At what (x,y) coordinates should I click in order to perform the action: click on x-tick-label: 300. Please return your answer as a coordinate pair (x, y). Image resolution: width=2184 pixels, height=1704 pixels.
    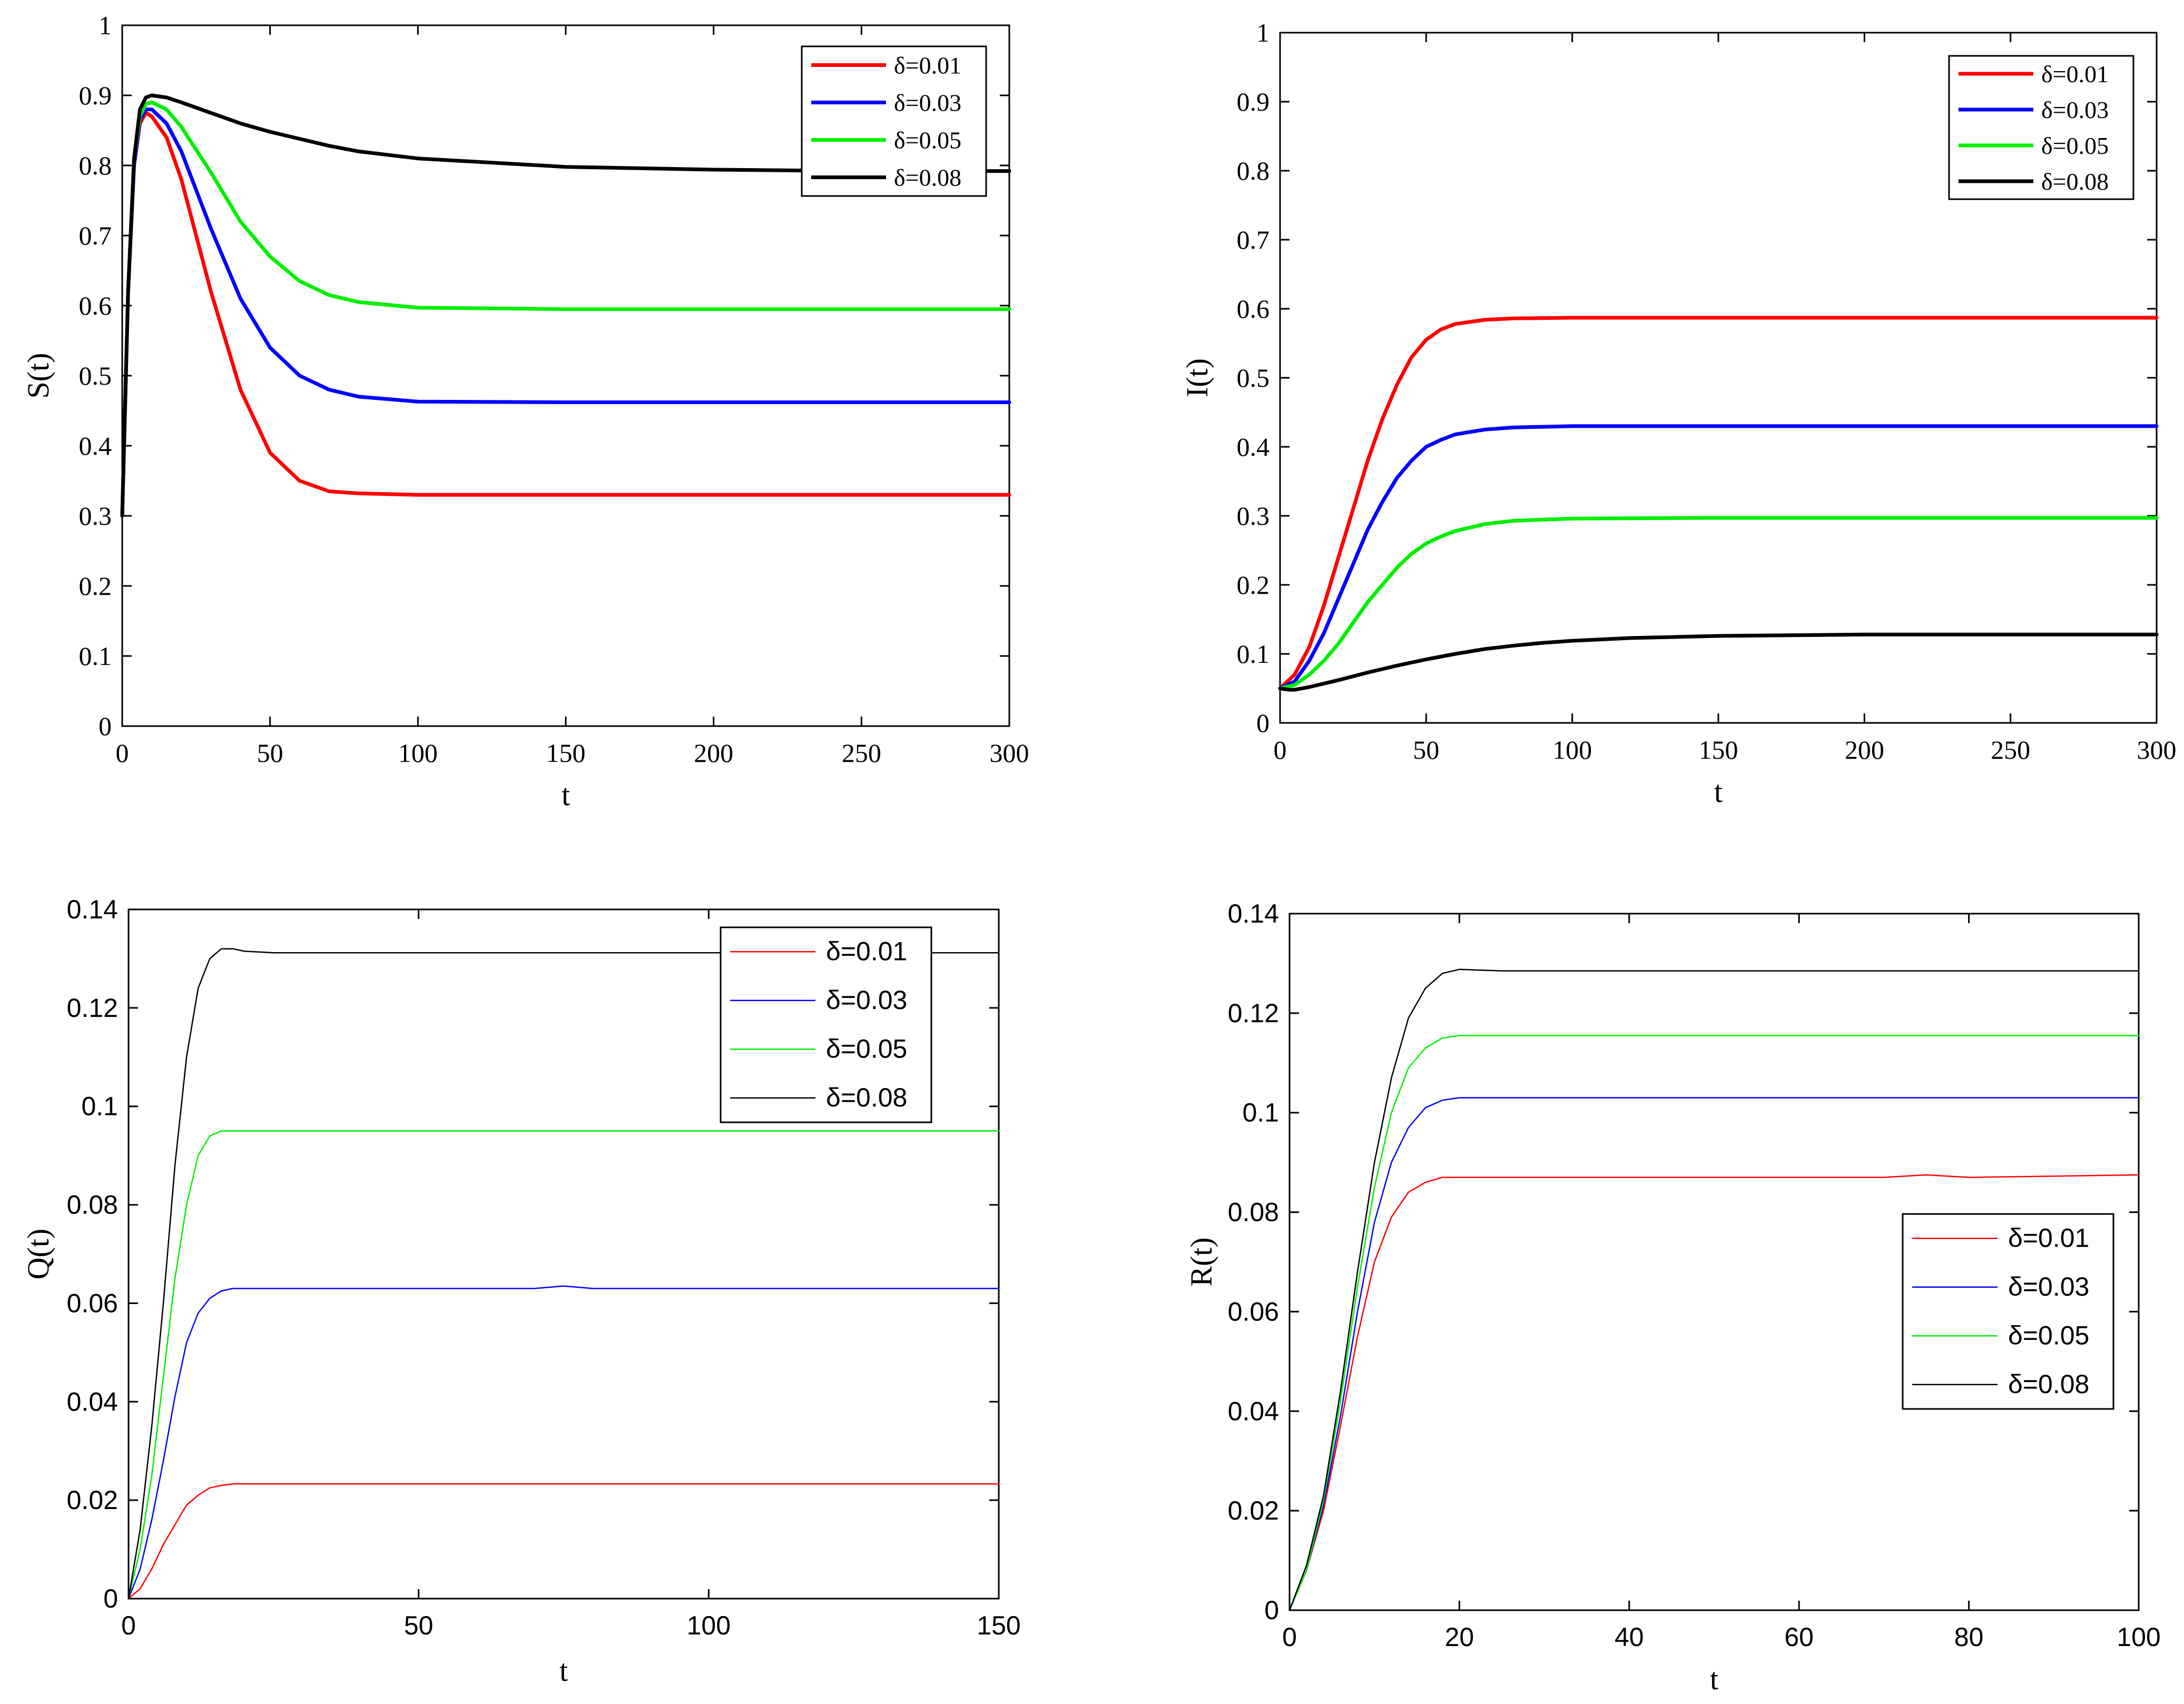
    Looking at the image, I should click on (1009, 753).